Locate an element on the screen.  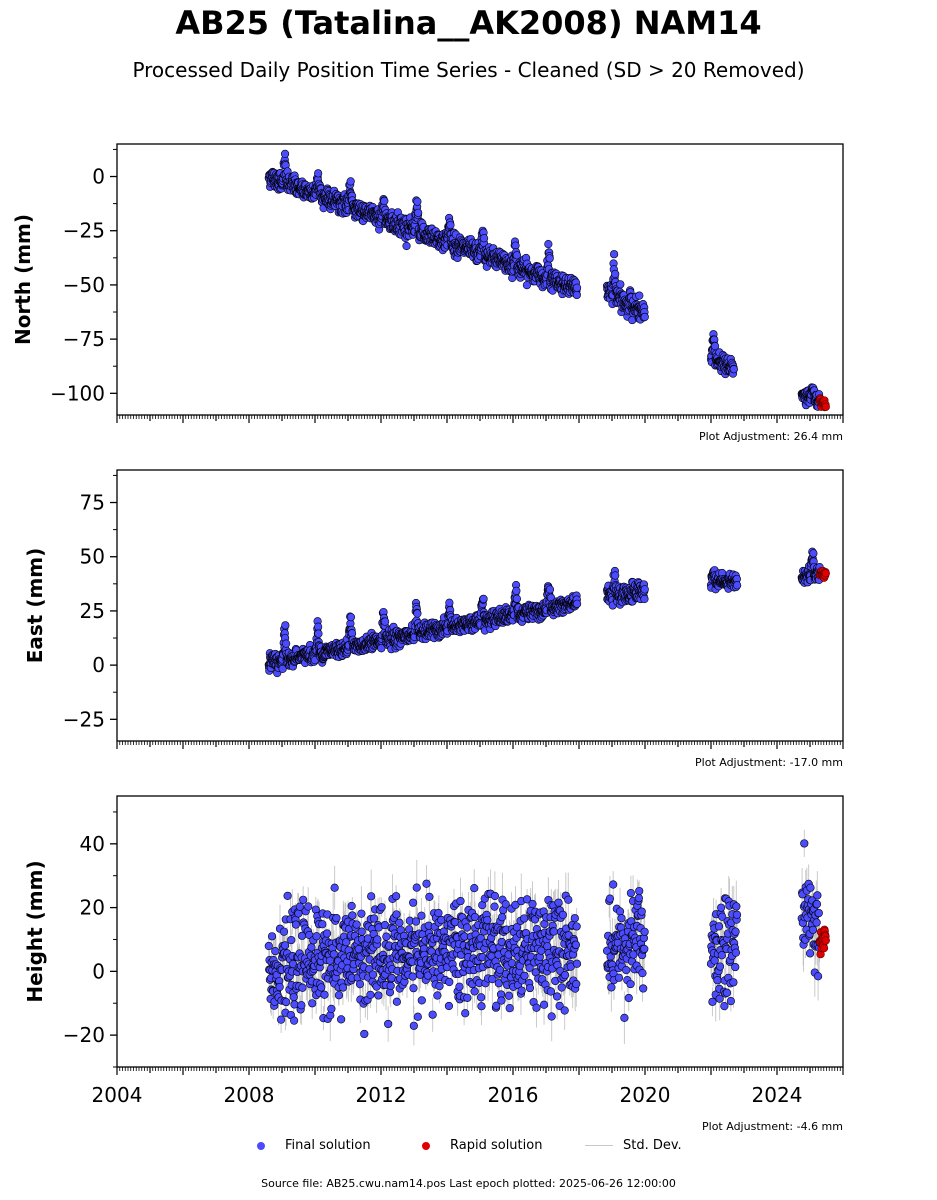
plot-adjustment-east: Plot Adjustment: -17.0 mm is located at coordinates (769, 762).